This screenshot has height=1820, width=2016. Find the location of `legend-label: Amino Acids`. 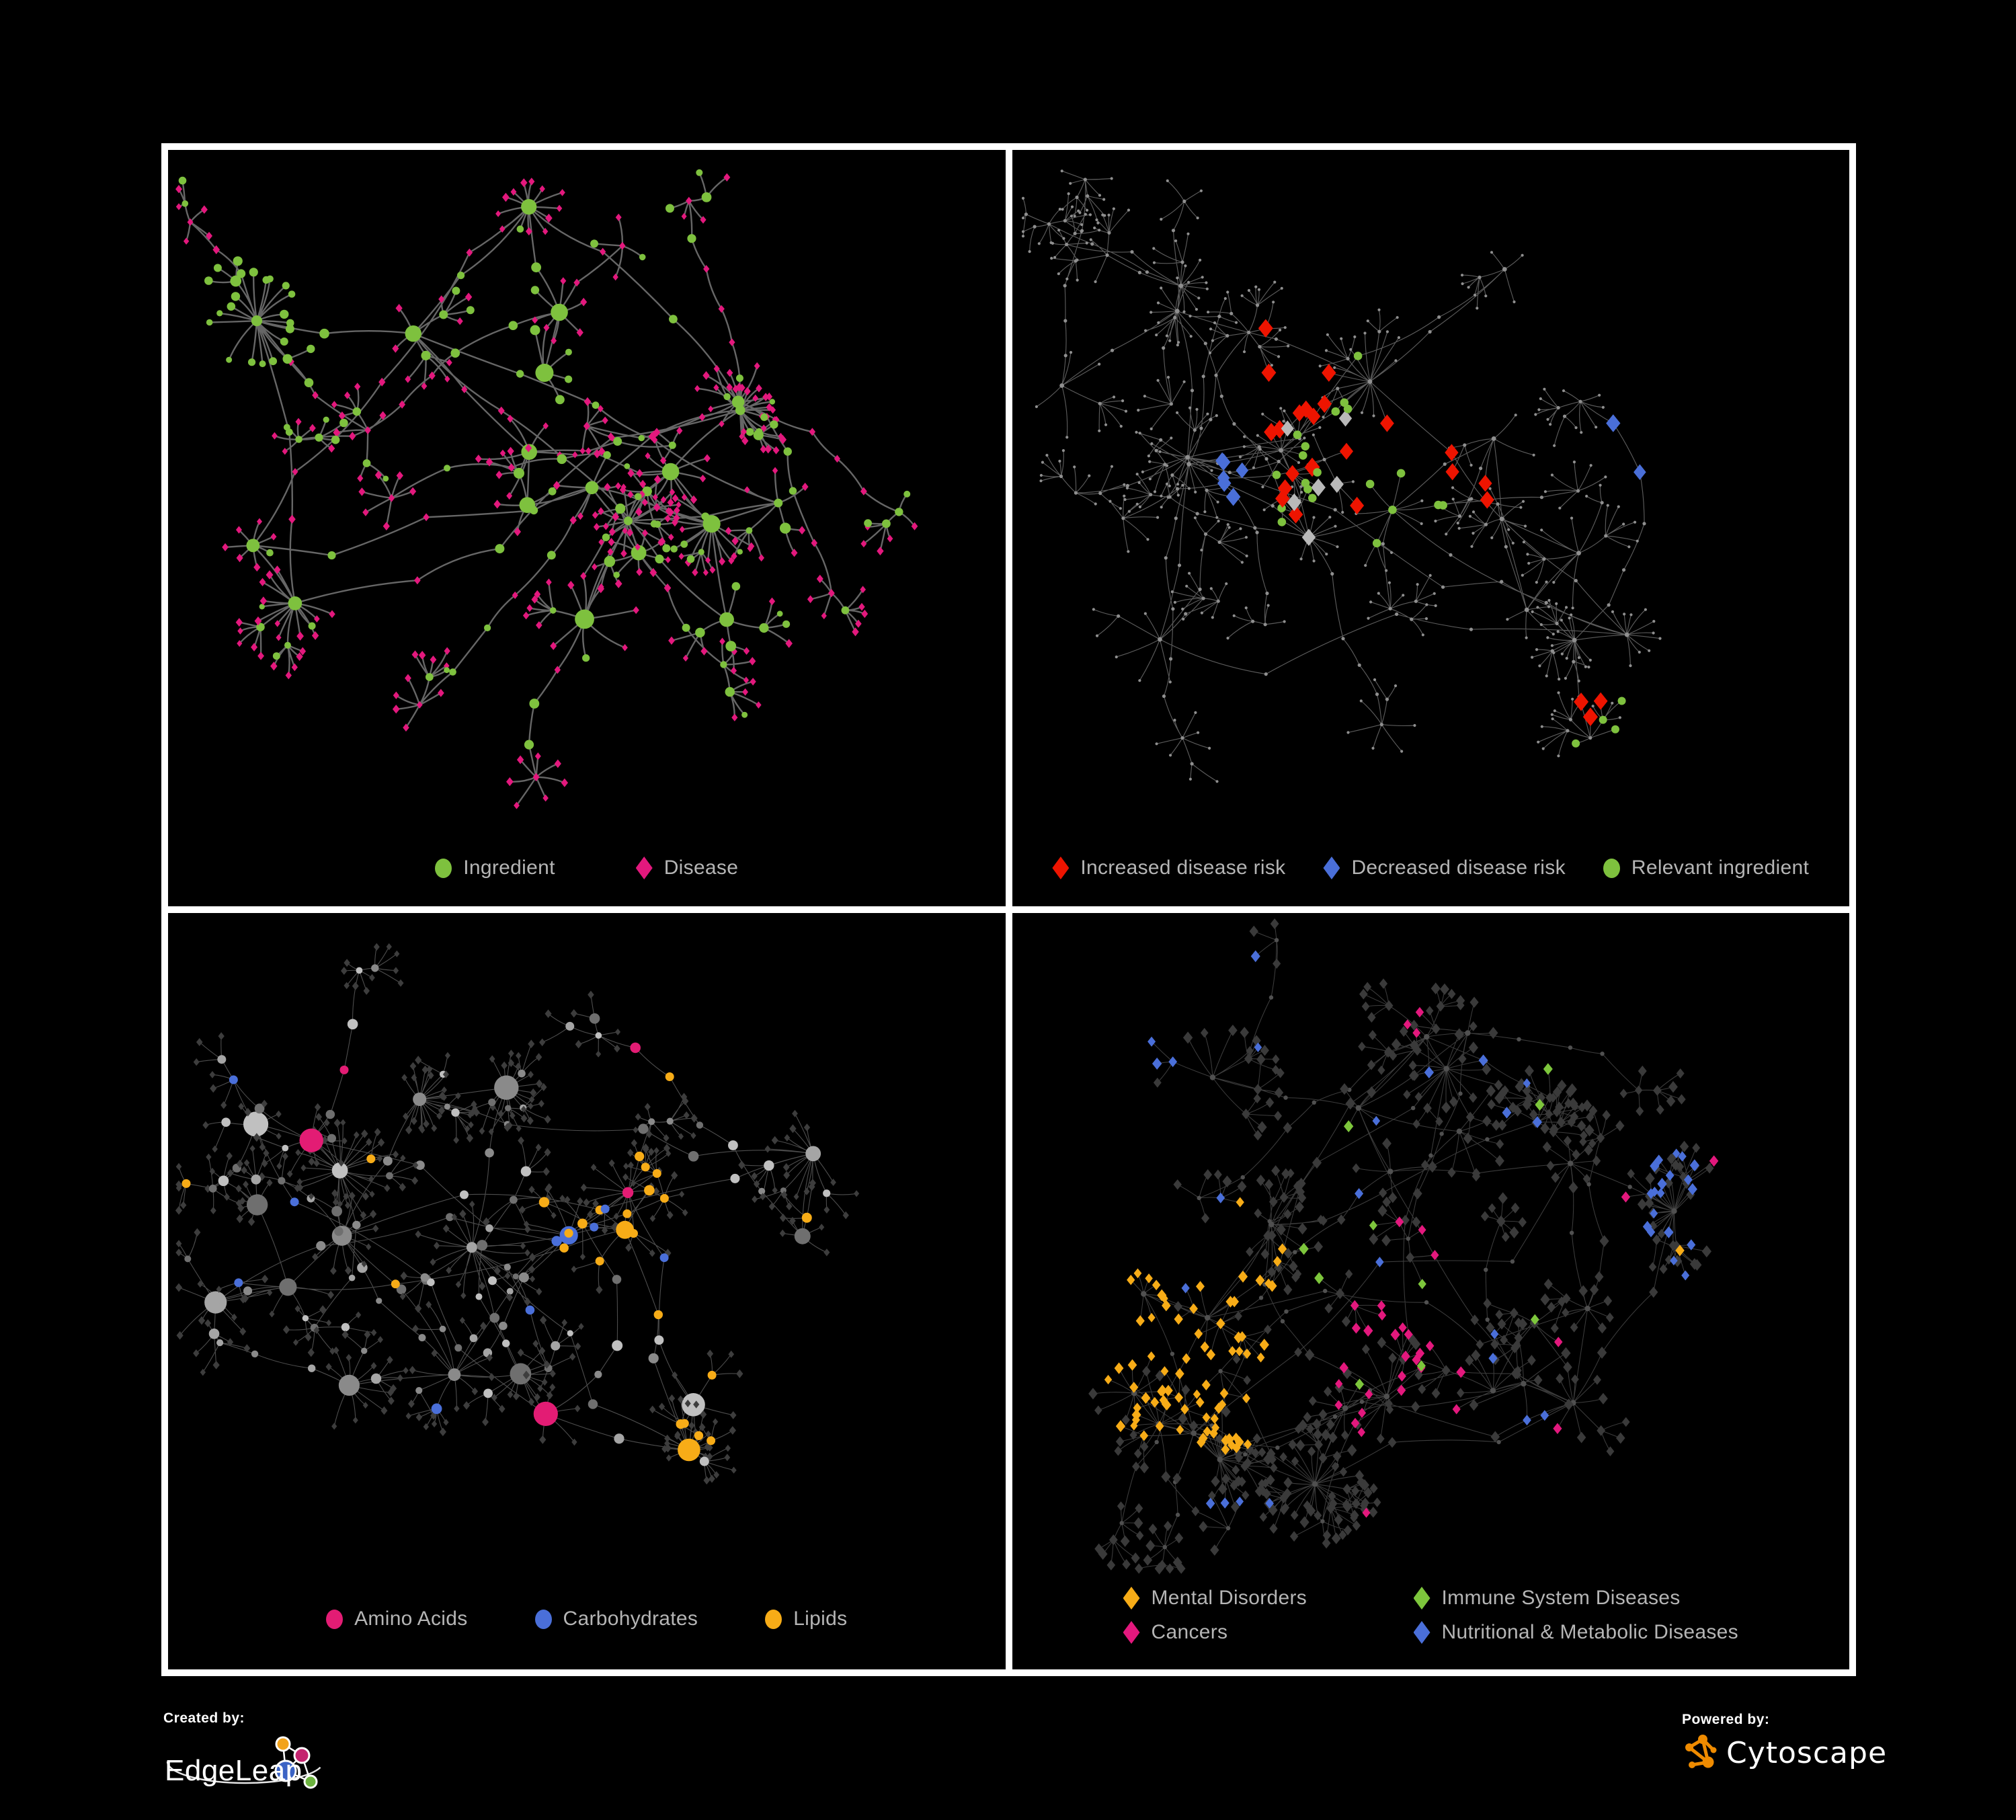

legend-label: Amino Acids is located at coordinates (411, 1619).